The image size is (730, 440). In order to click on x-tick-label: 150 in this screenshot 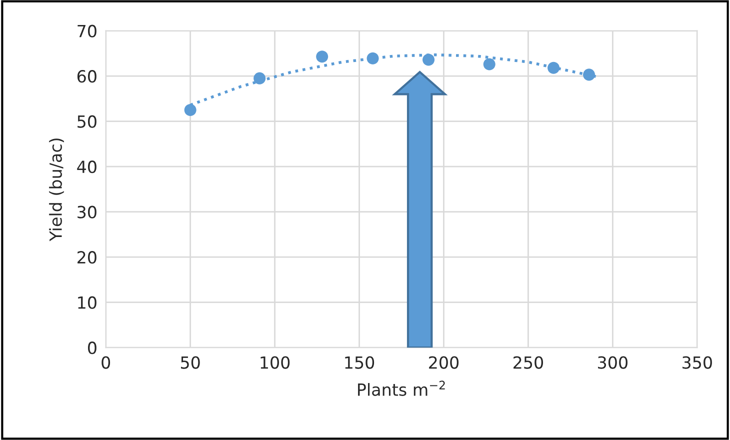, I will do `click(359, 362)`.